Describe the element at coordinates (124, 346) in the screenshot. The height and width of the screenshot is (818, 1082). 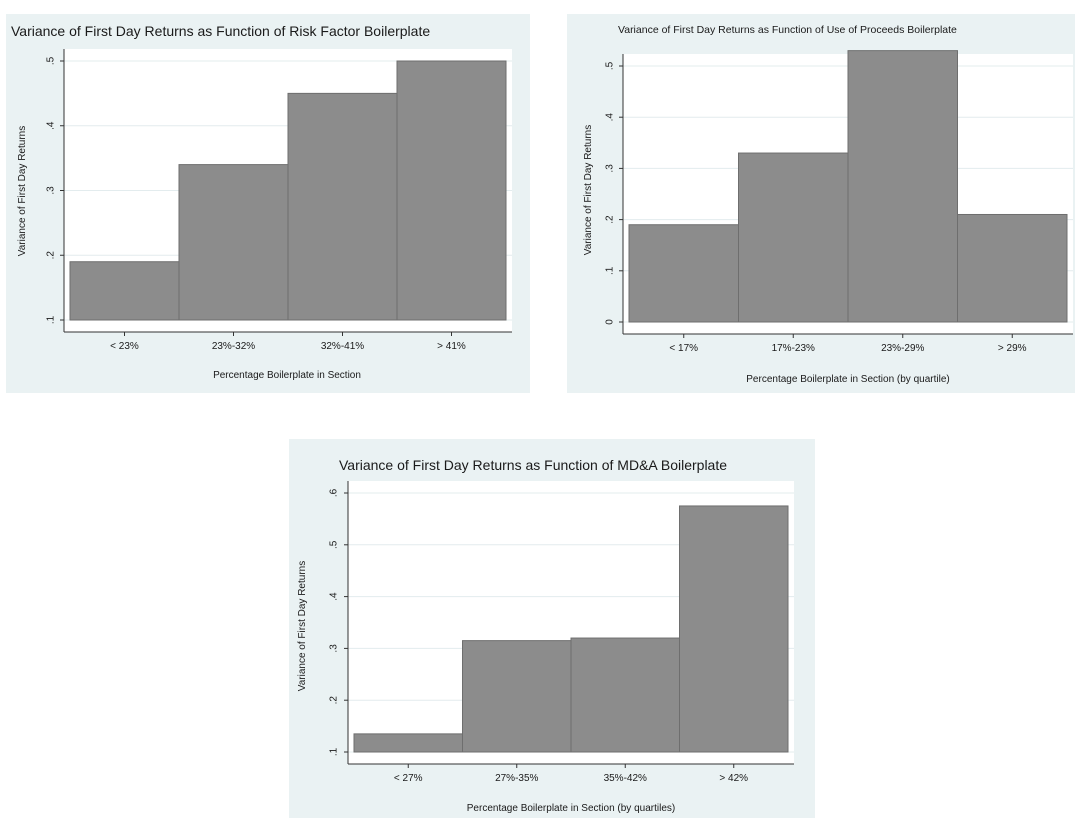
I see `x-tick-label: < 23%` at that location.